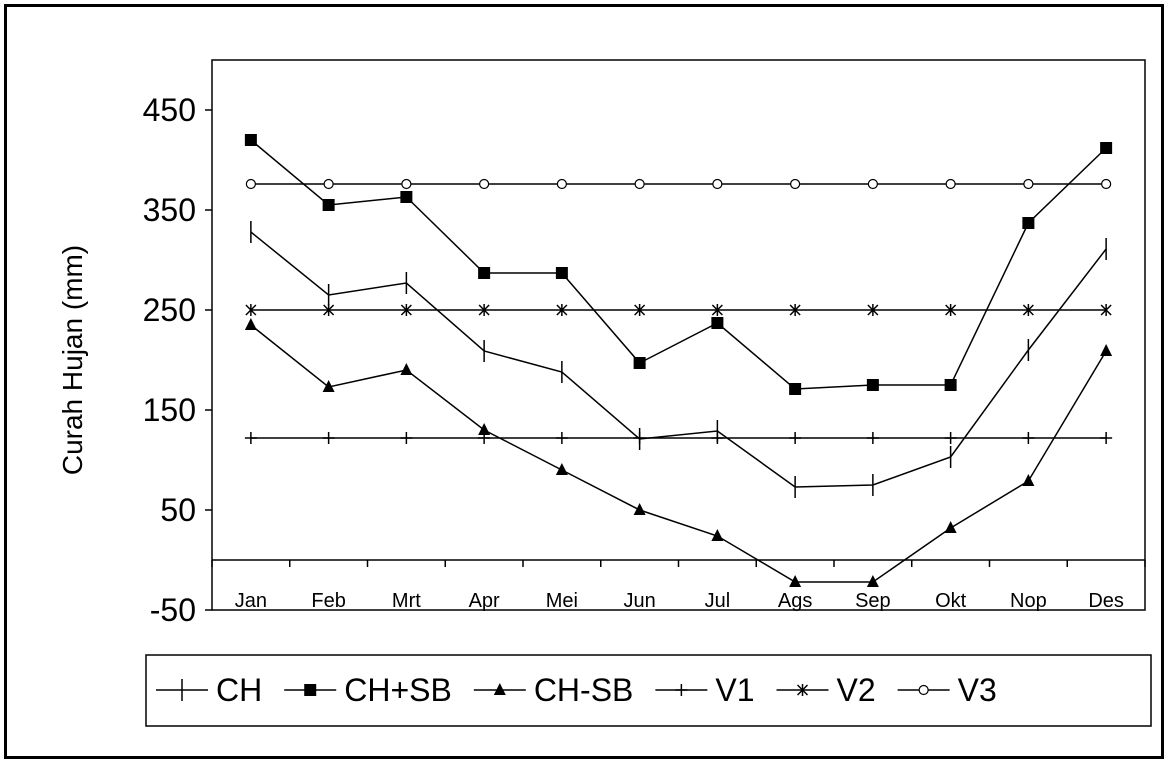 The image size is (1171, 764). Describe the element at coordinates (562, 601) in the screenshot. I see `x-tick-label: Mei` at that location.